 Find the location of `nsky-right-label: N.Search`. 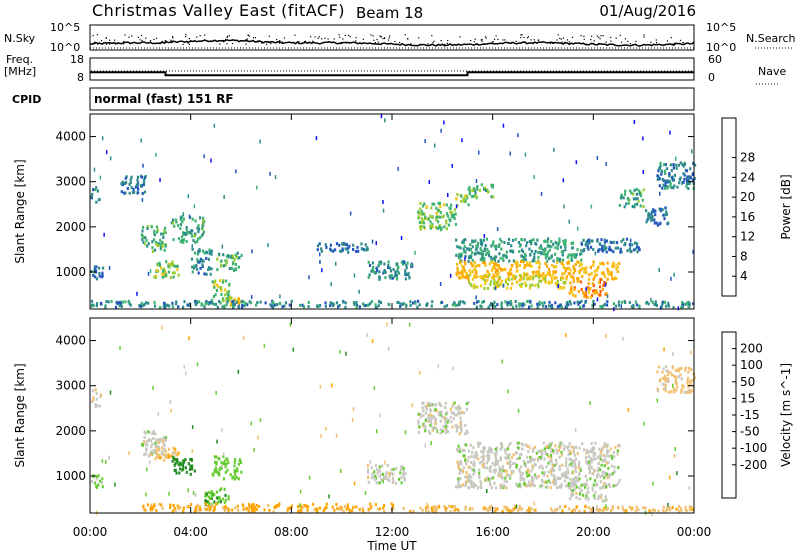

nsky-right-label: N.Search is located at coordinates (771, 38).